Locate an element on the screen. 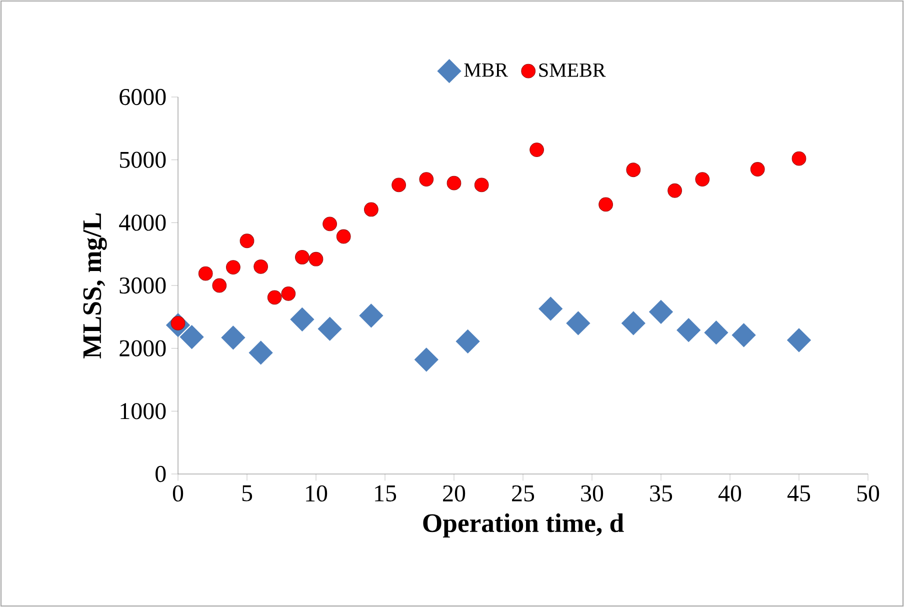 The height and width of the screenshot is (607, 904). x-tick-label: 35 is located at coordinates (661, 493).